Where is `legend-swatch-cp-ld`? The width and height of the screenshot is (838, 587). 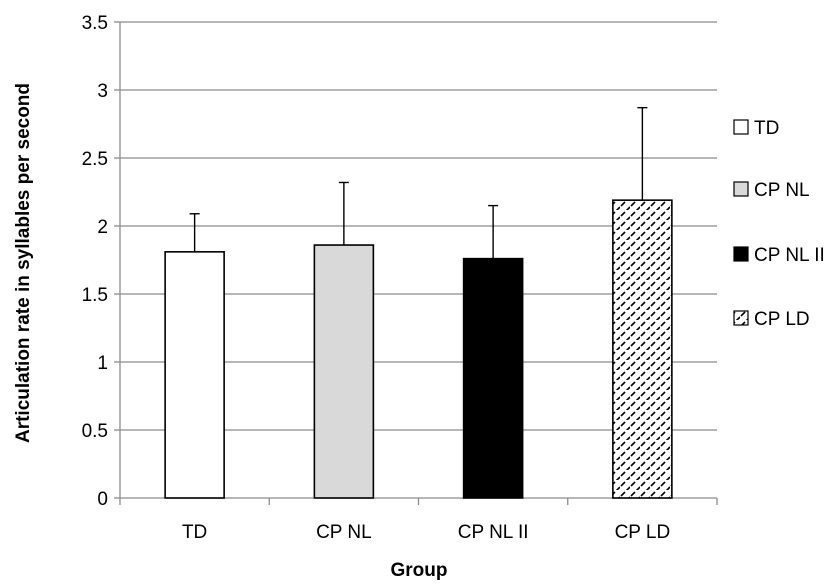
legend-swatch-cp-ld is located at coordinates (741, 318).